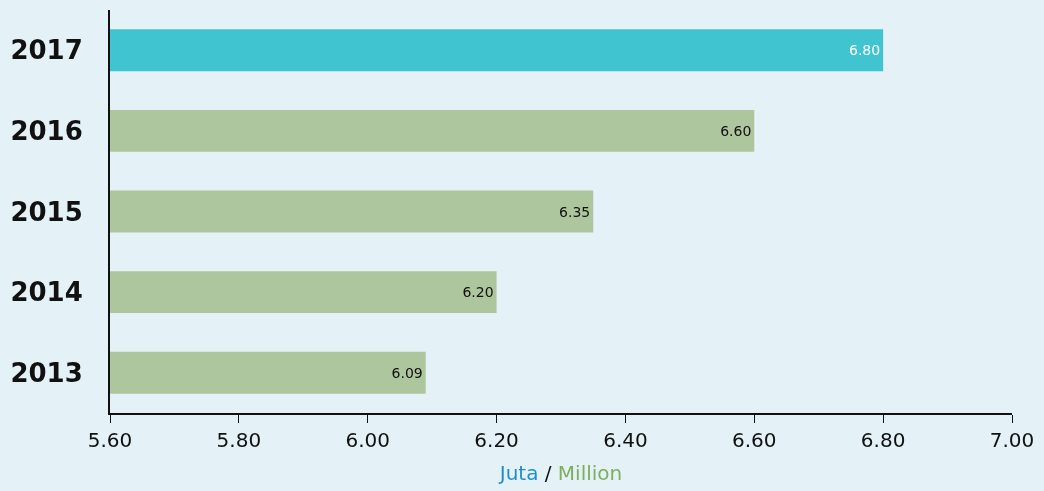  I want to click on data-label: 6.35, so click(575, 211).